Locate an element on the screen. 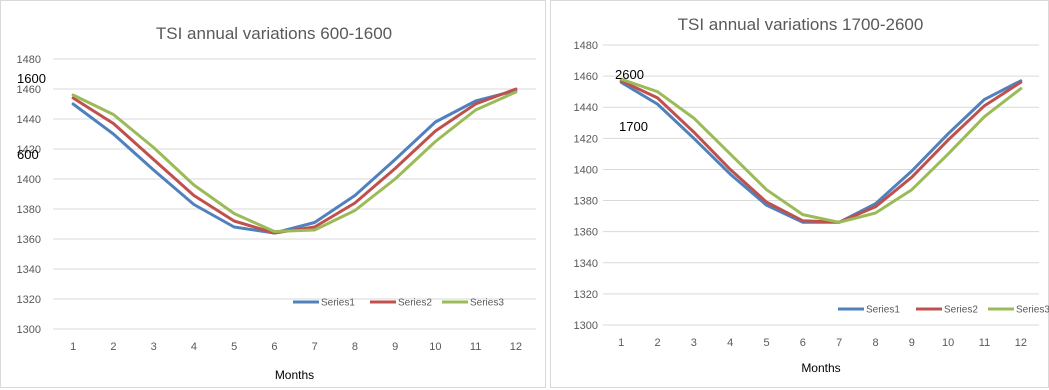 This screenshot has height=390, width=1049. annotation-label: 600 is located at coordinates (28, 154).